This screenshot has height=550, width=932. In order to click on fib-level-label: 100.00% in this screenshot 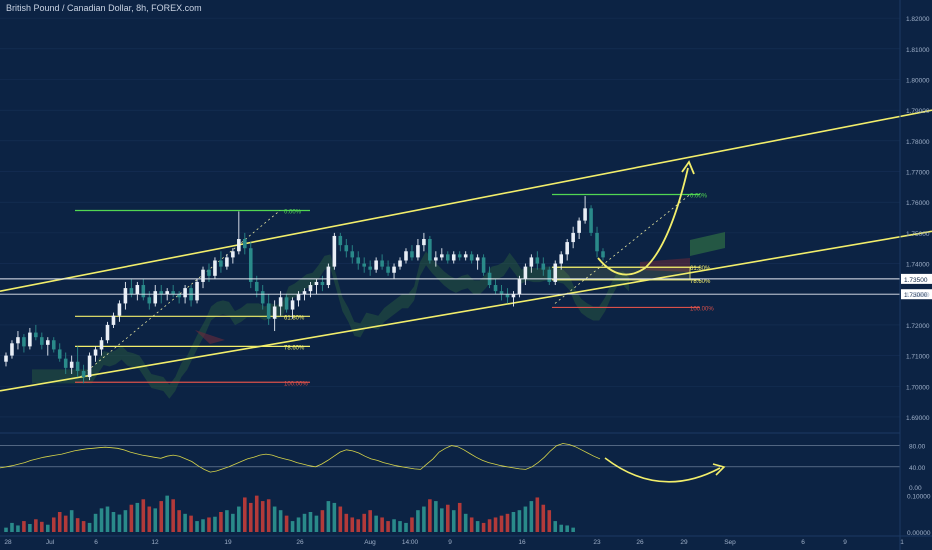, I will do `click(296, 384)`.